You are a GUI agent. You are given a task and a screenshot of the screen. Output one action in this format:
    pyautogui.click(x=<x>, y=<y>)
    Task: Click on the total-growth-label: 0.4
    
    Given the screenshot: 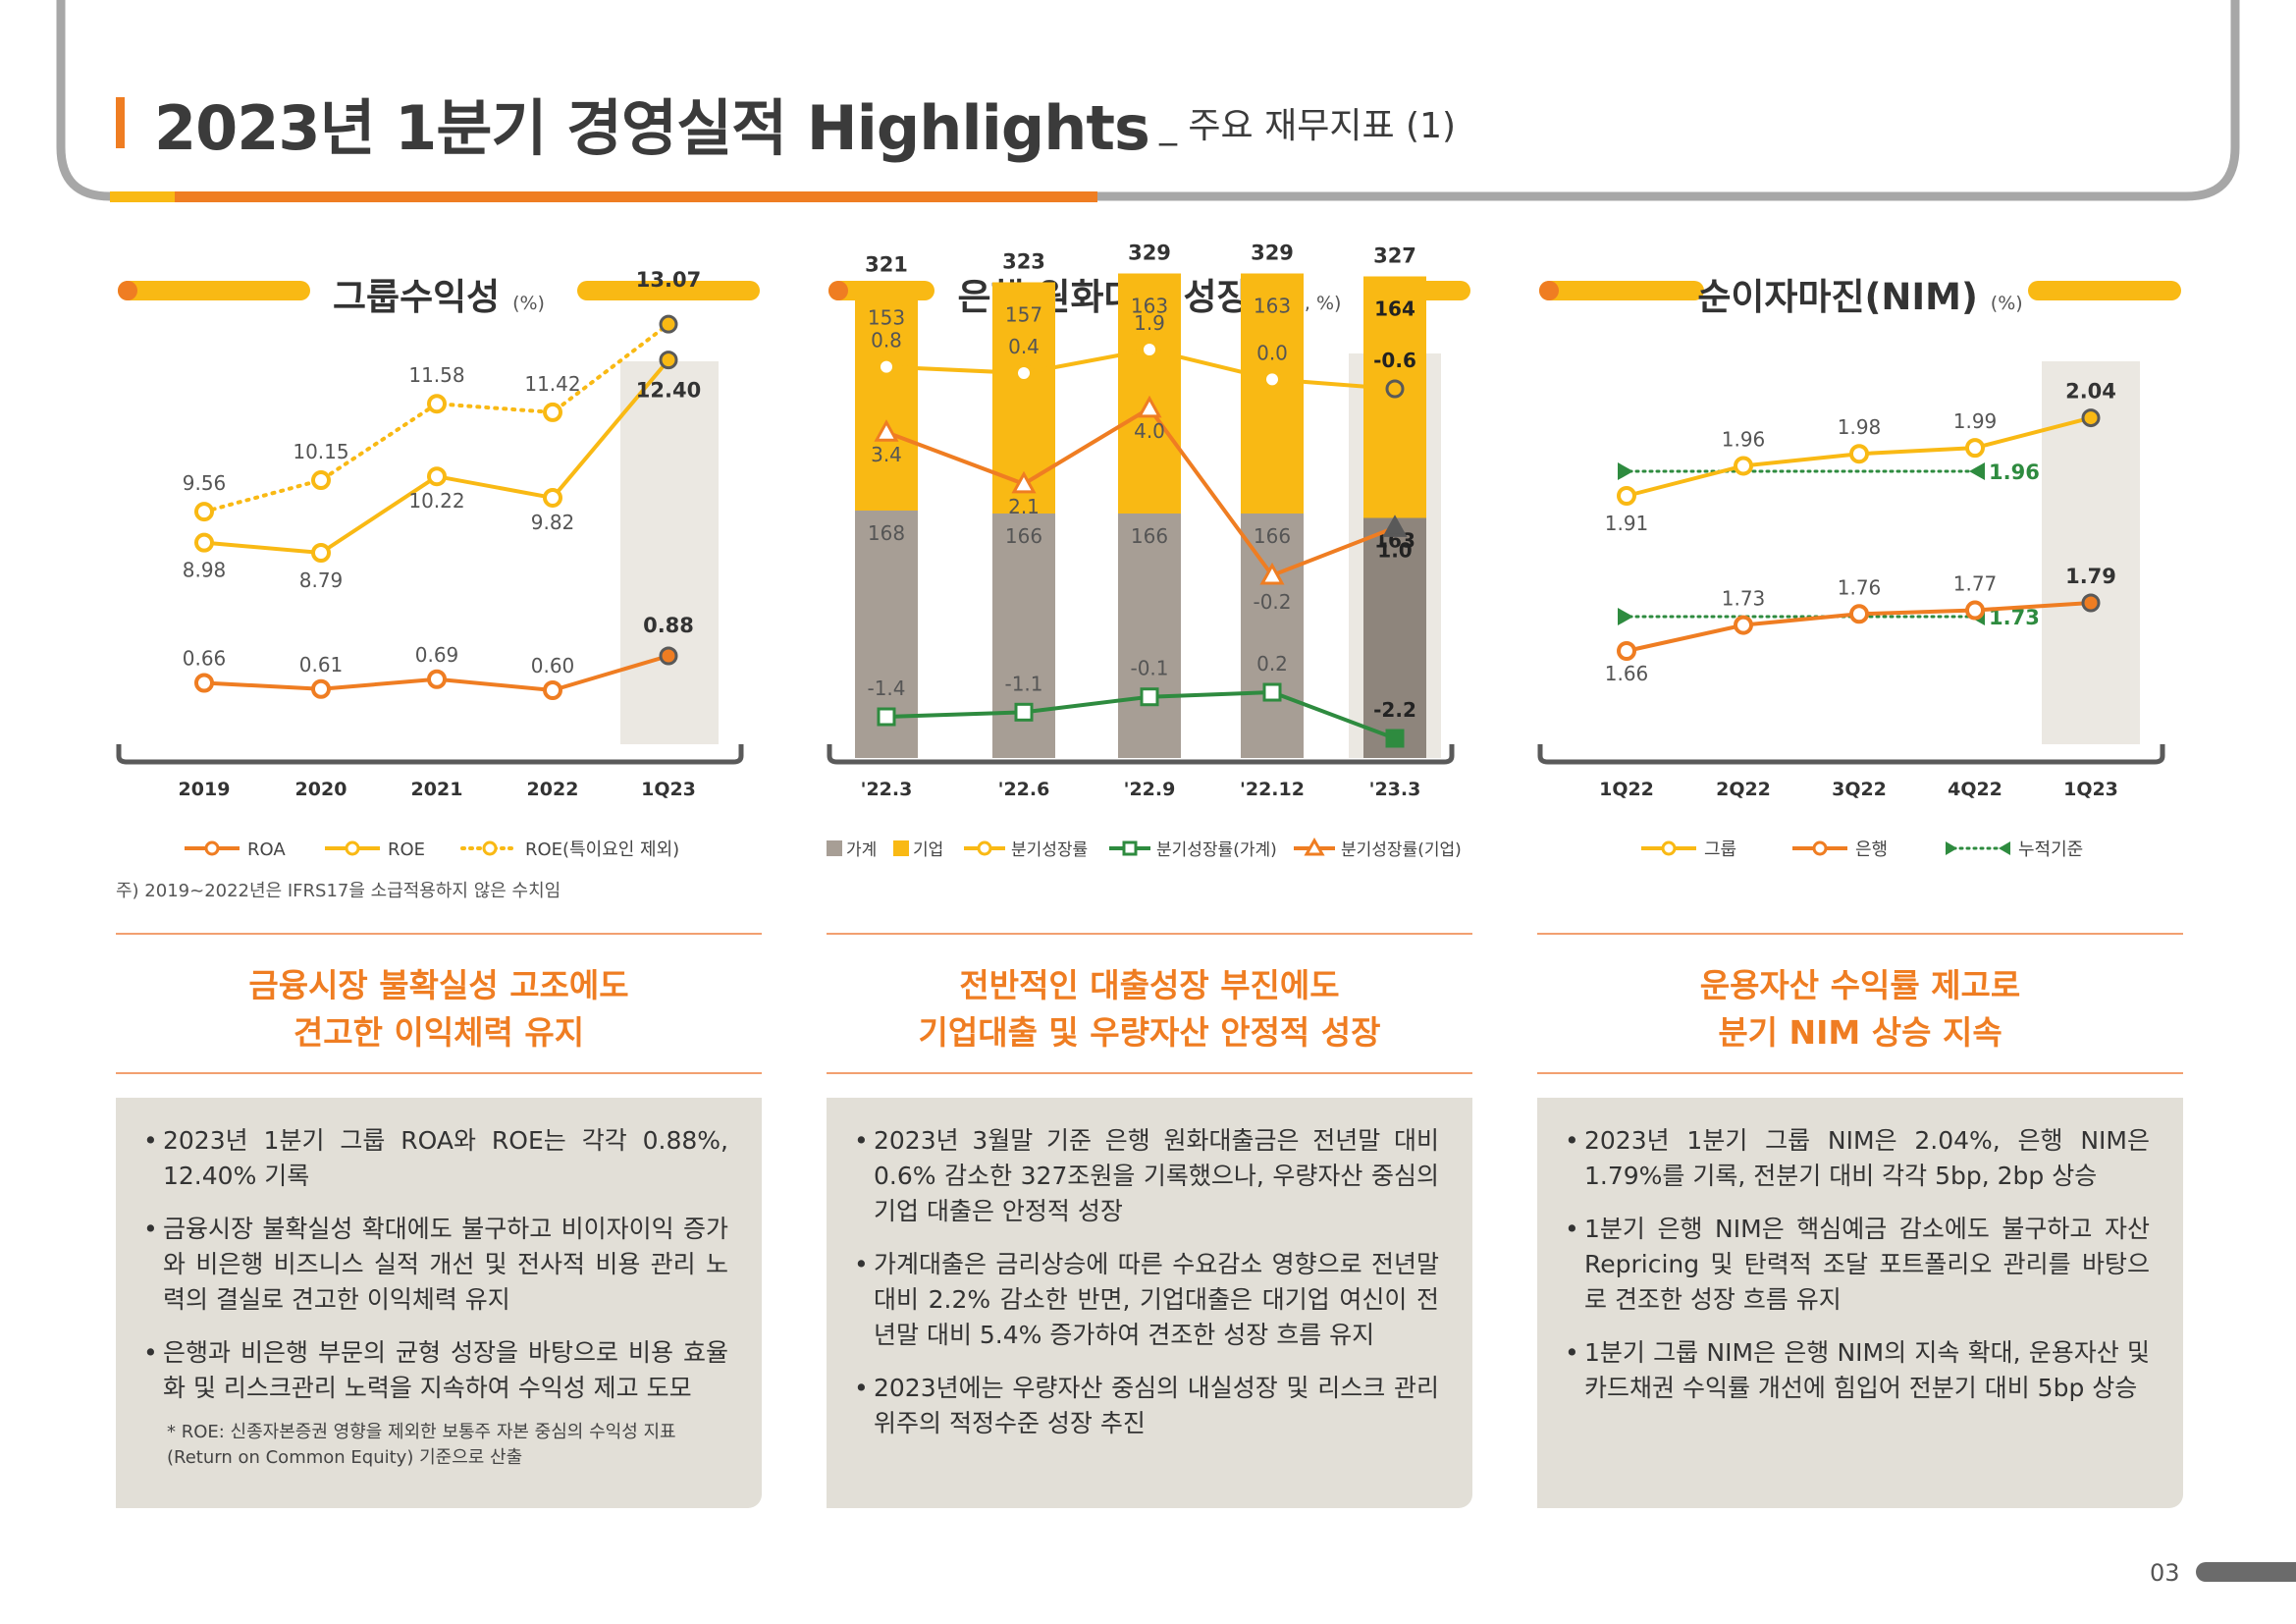 What is the action you would take?
    pyautogui.click(x=1024, y=346)
    